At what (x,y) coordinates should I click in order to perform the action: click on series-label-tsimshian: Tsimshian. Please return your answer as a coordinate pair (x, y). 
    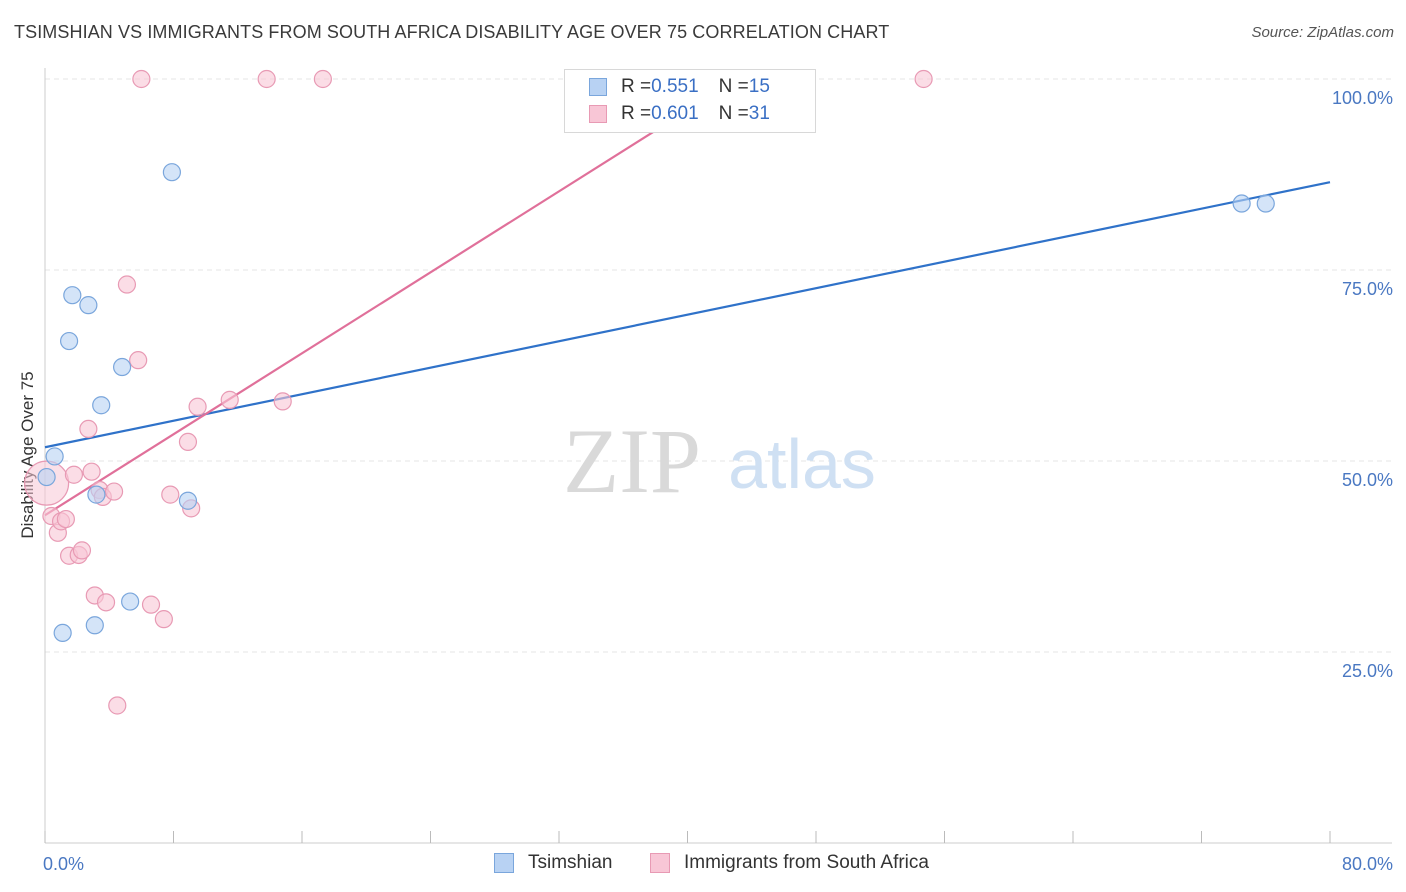
    Looking at the image, I should click on (570, 862).